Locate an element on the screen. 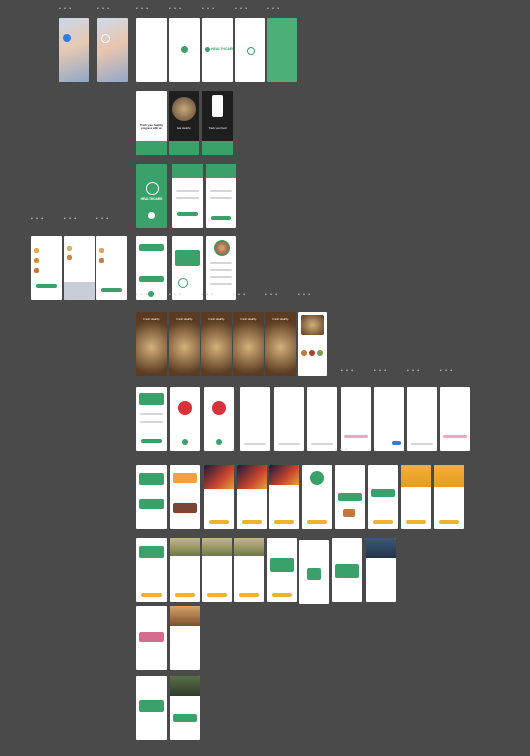 This screenshot has height=756, width=530. content-10-button is located at coordinates (449, 522).